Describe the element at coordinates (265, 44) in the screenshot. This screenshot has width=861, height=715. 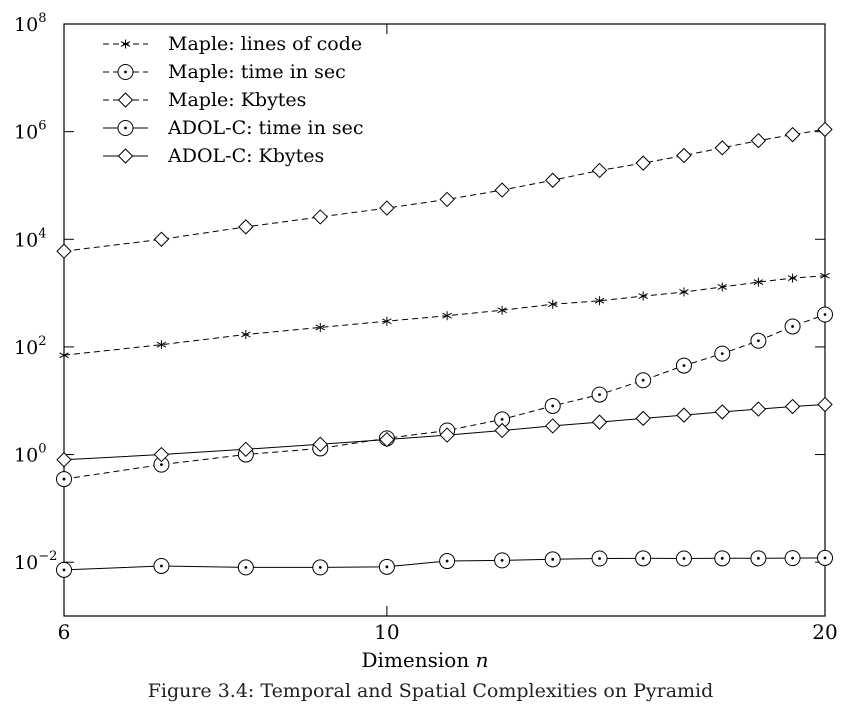
I see `legend-label: Maple: lines of code` at that location.